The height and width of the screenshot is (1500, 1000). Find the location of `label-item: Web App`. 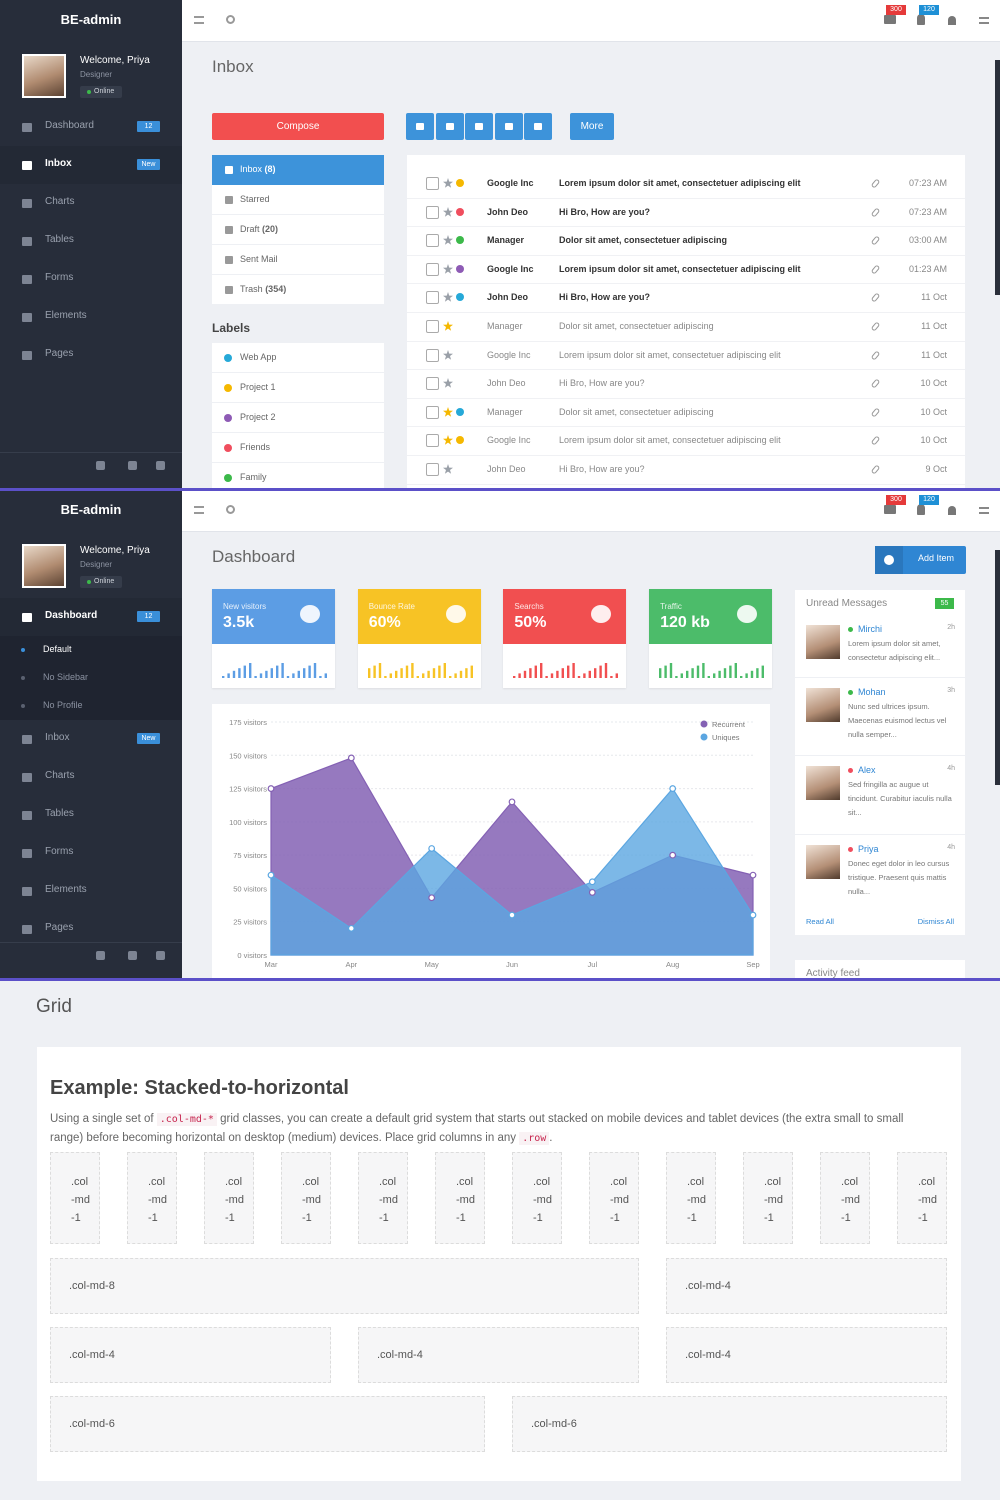

label-item: Web App is located at coordinates (298, 358).